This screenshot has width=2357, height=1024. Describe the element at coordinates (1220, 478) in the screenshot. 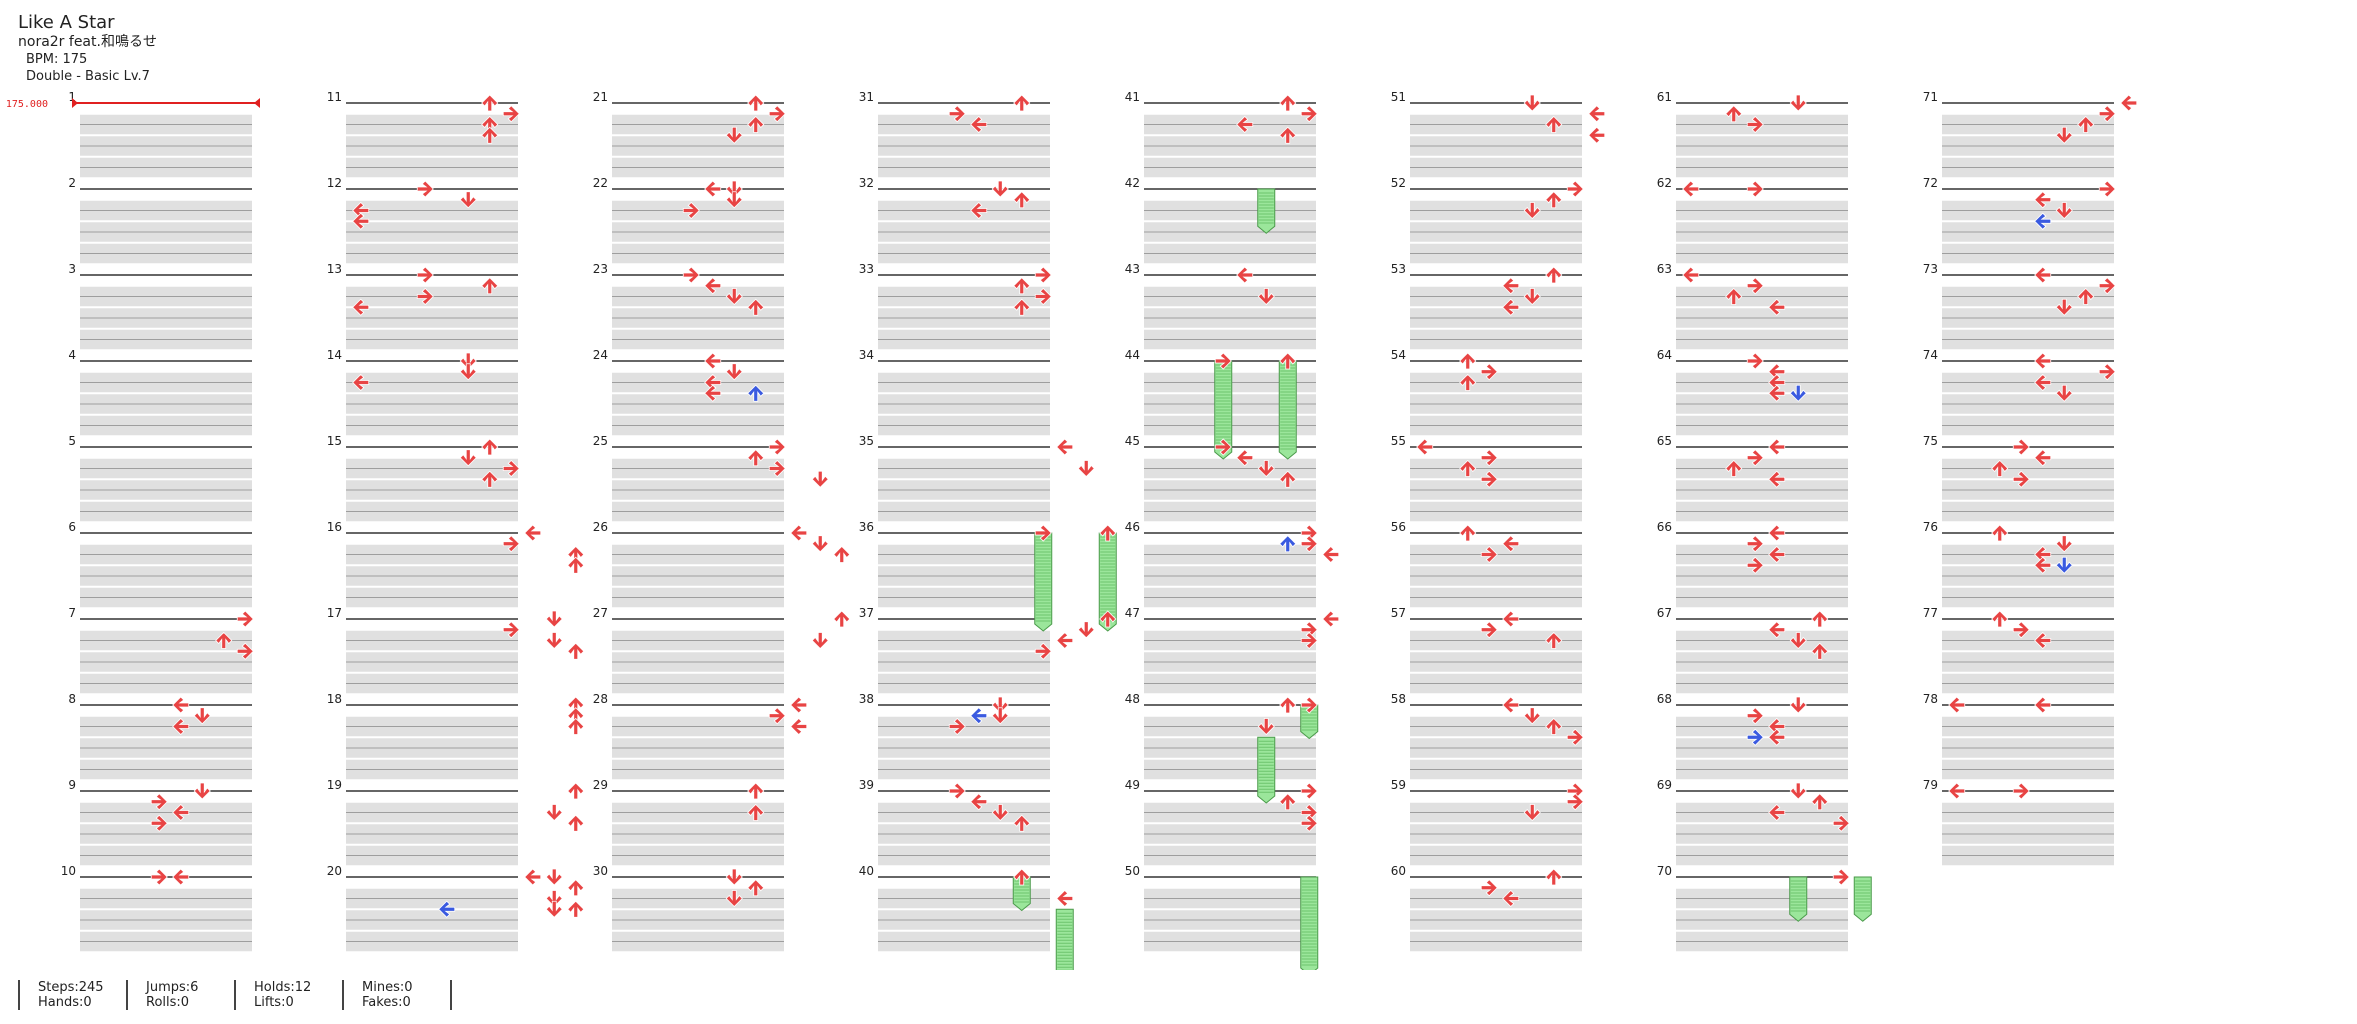

I see `measure: 45` at that location.